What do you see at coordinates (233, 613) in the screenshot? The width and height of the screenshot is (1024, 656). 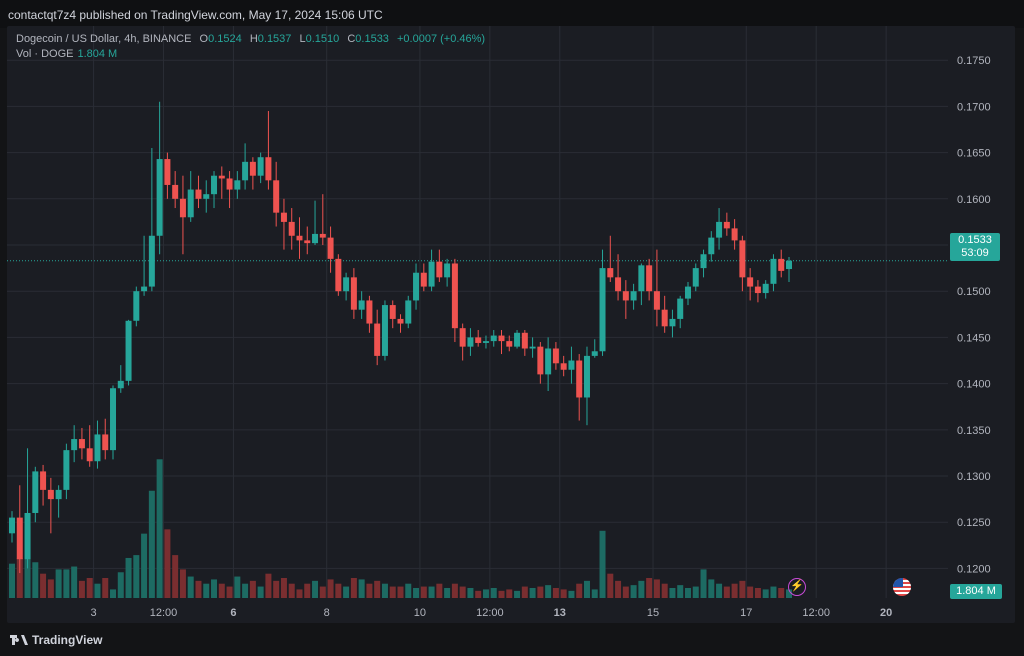 I see `x-tick-label: 6` at bounding box center [233, 613].